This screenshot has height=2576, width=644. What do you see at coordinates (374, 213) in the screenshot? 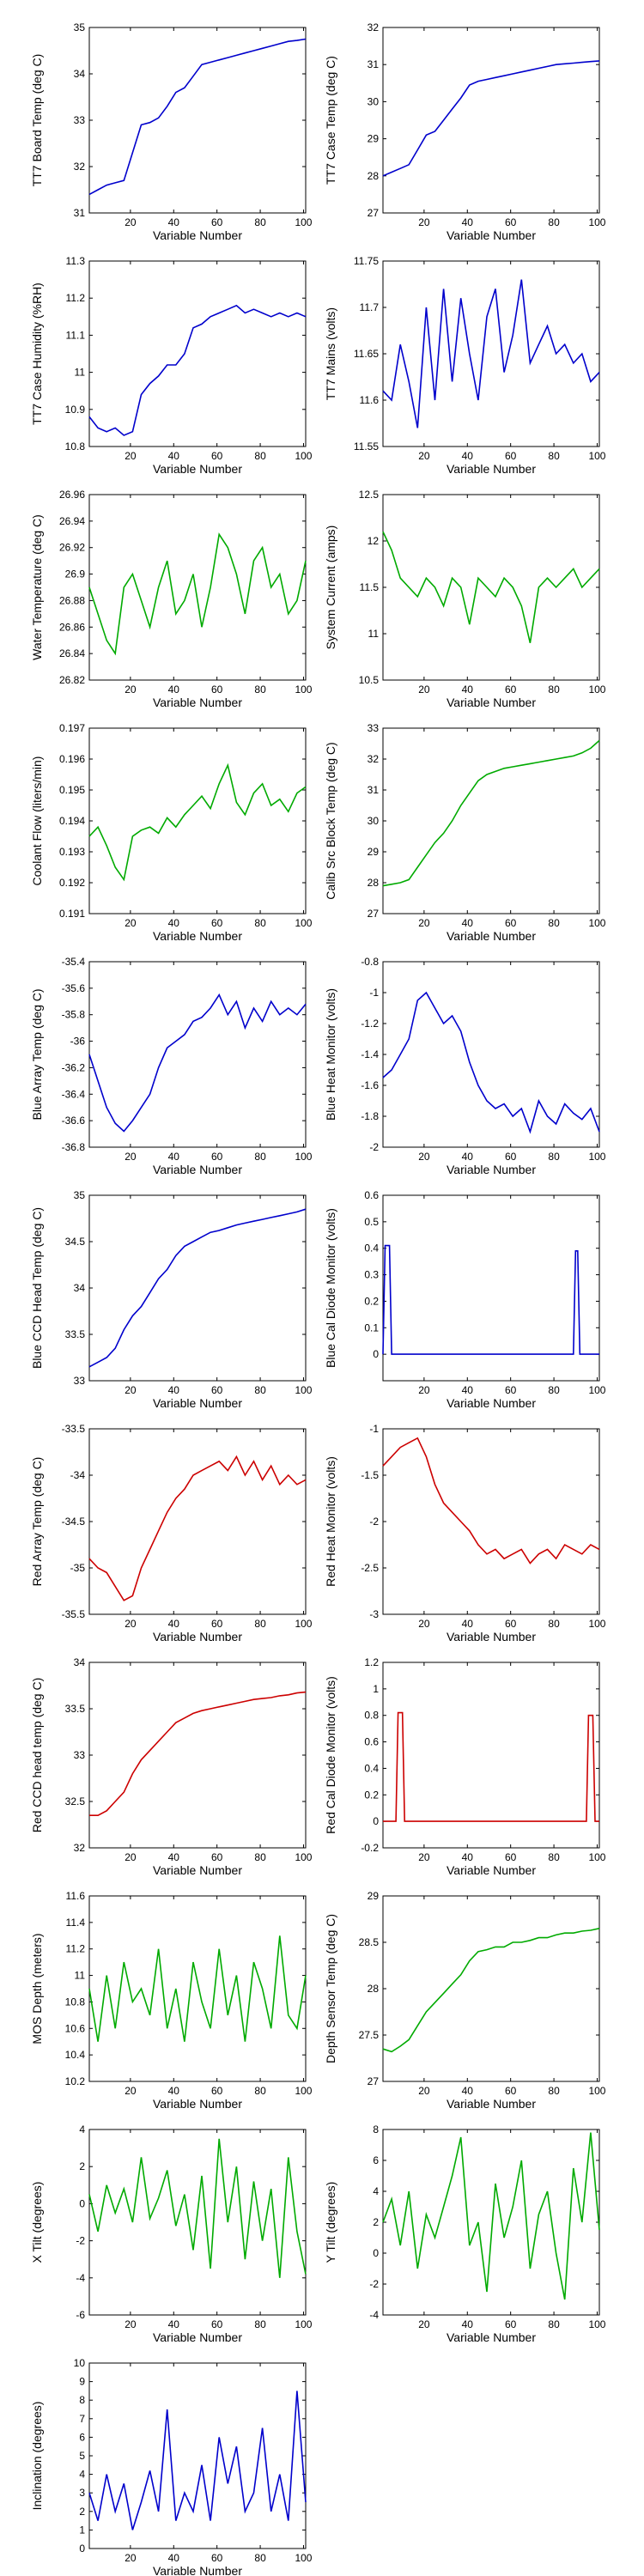
I see `y-tick-label: 27` at bounding box center [374, 213].